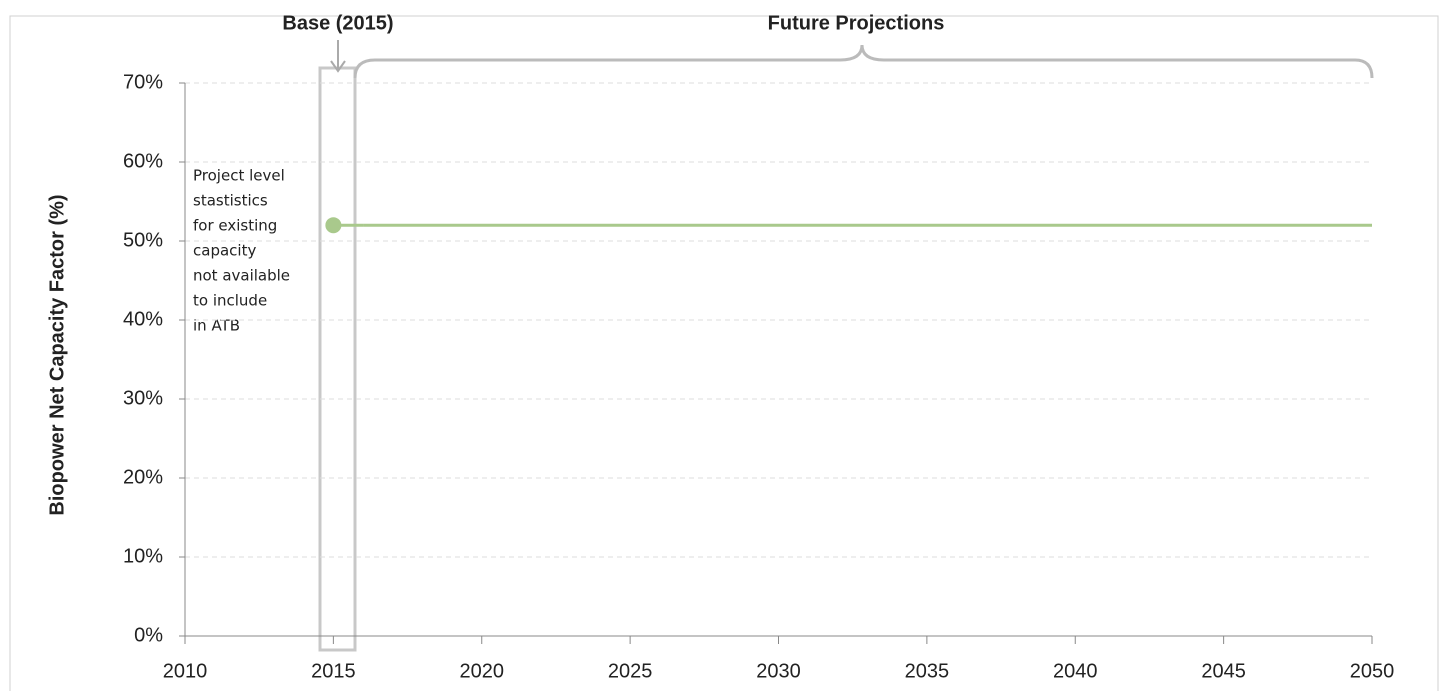  What do you see at coordinates (148, 635) in the screenshot?
I see `y-tick-label: 0%` at bounding box center [148, 635].